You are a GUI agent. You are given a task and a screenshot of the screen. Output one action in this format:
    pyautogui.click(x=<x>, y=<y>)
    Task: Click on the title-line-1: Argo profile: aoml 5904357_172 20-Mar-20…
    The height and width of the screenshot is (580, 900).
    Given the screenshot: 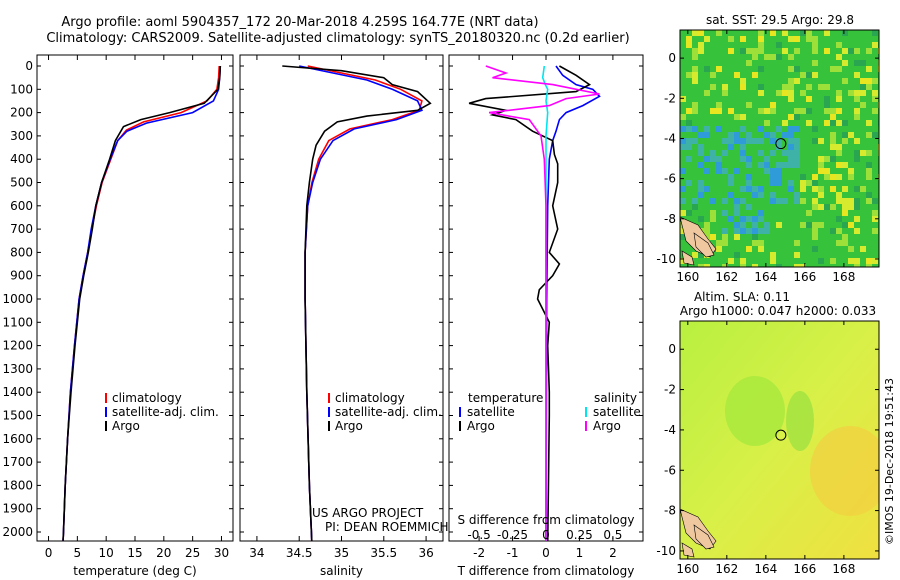 What is the action you would take?
    pyautogui.click(x=299, y=22)
    